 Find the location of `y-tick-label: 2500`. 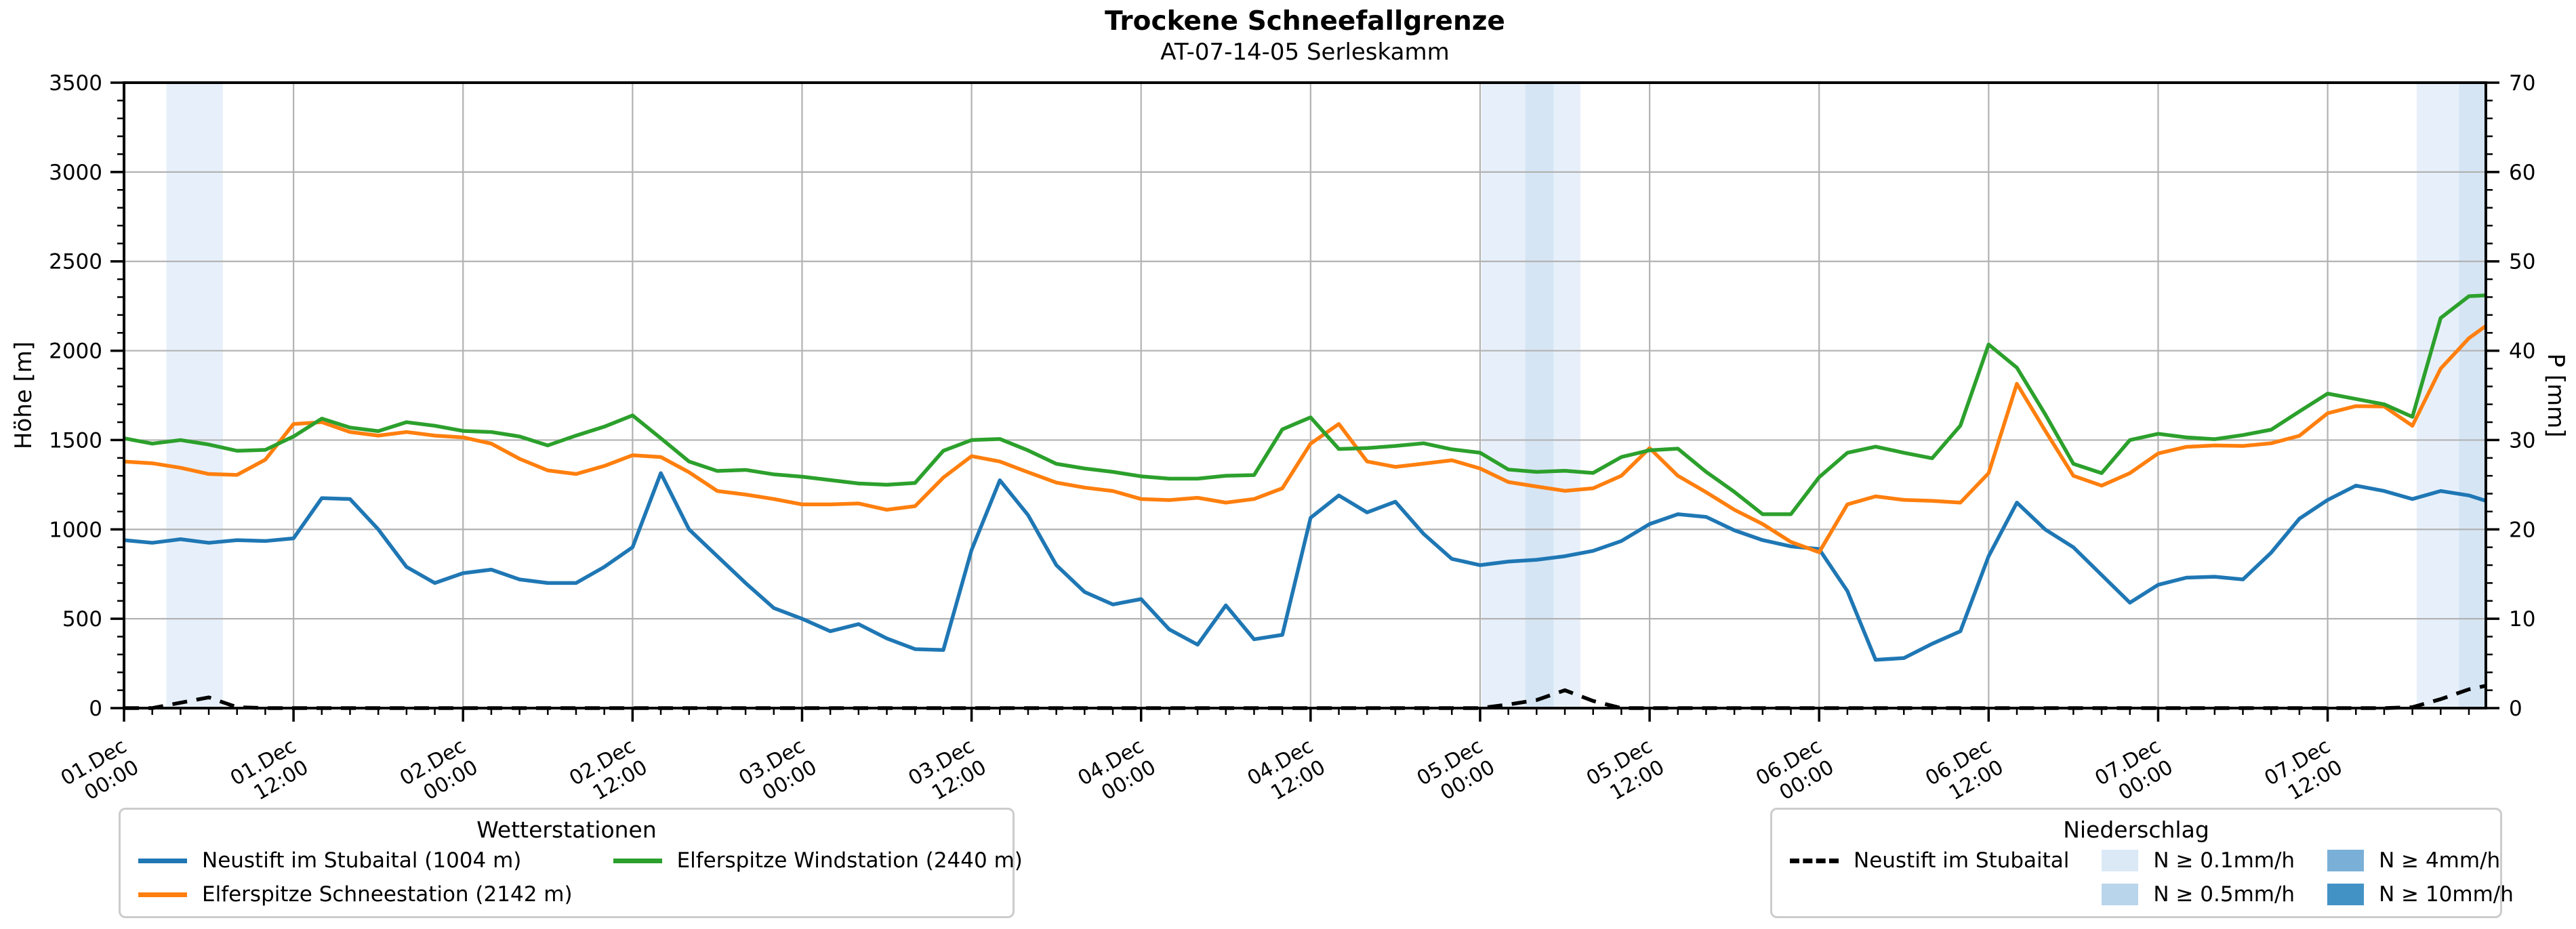

y-tick-label: 2500 is located at coordinates (76, 262).